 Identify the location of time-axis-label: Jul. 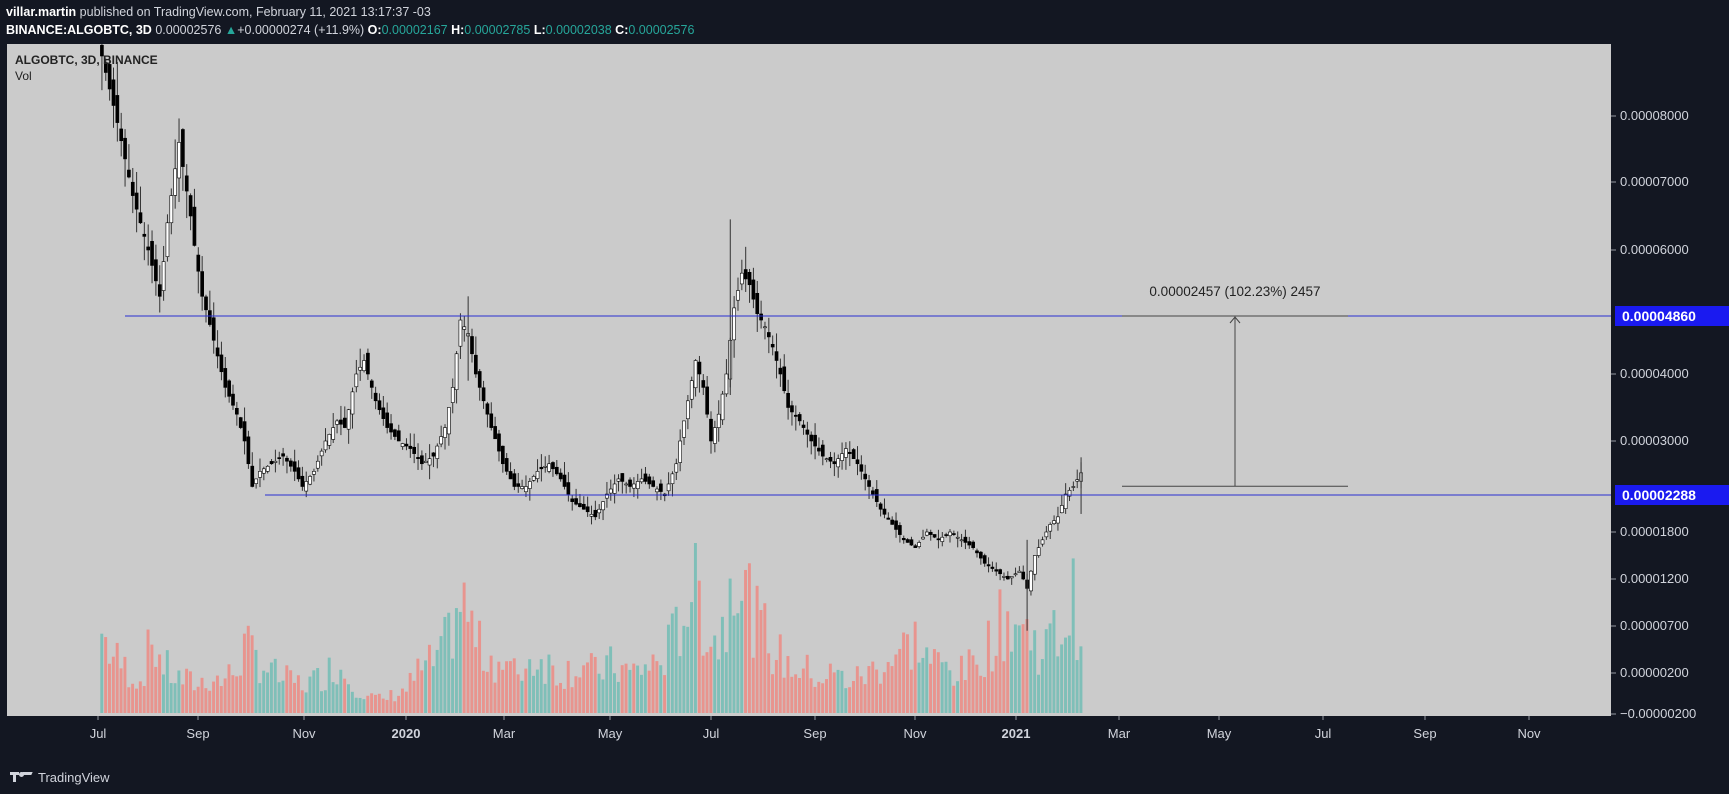
(711, 733).